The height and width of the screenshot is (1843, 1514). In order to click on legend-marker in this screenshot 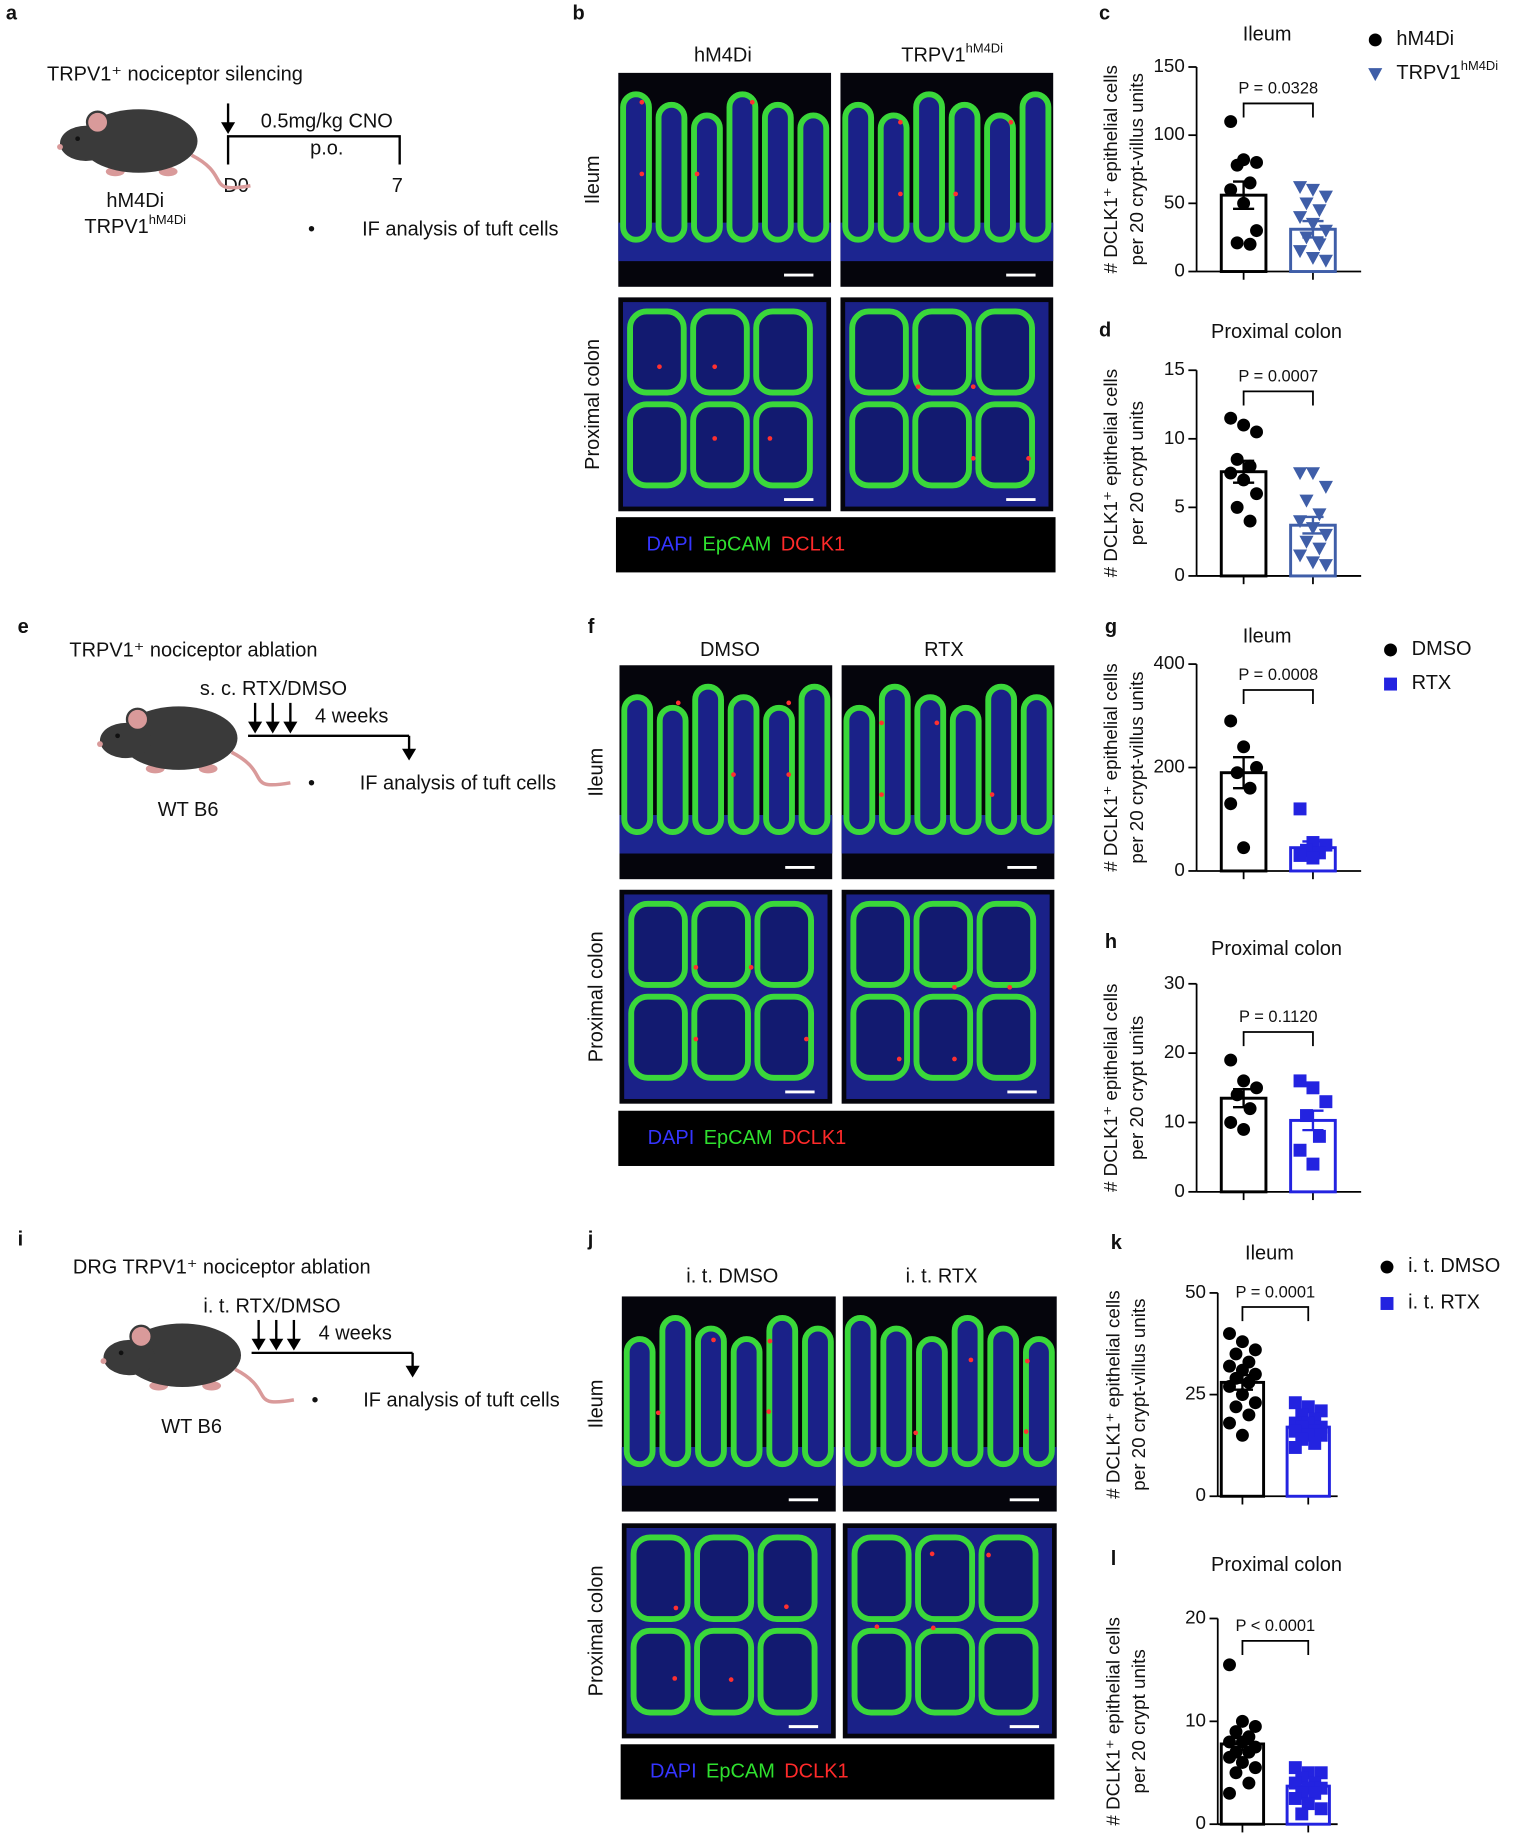, I will do `click(1375, 40)`.